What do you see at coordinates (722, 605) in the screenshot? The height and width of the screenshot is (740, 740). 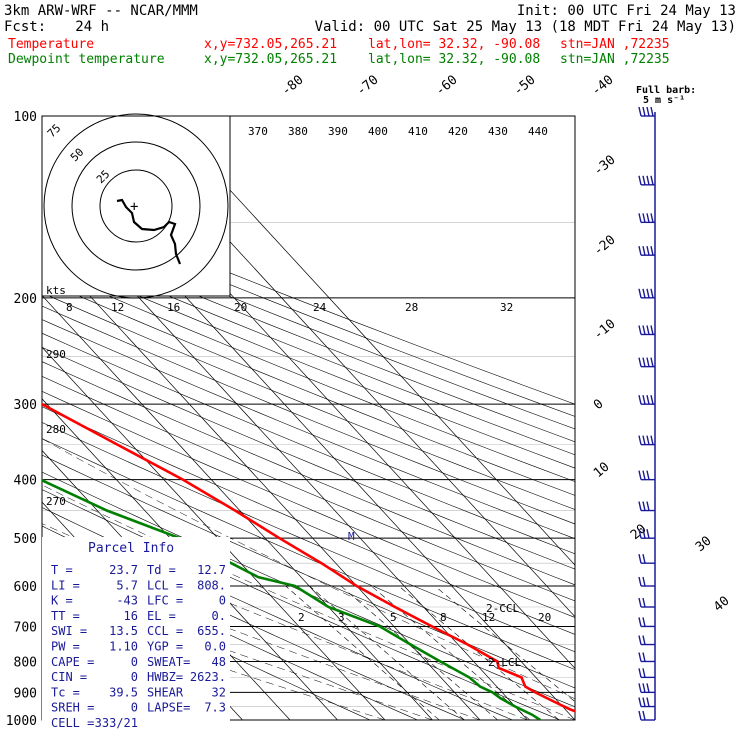 I see `isotherm-label: 40` at bounding box center [722, 605].